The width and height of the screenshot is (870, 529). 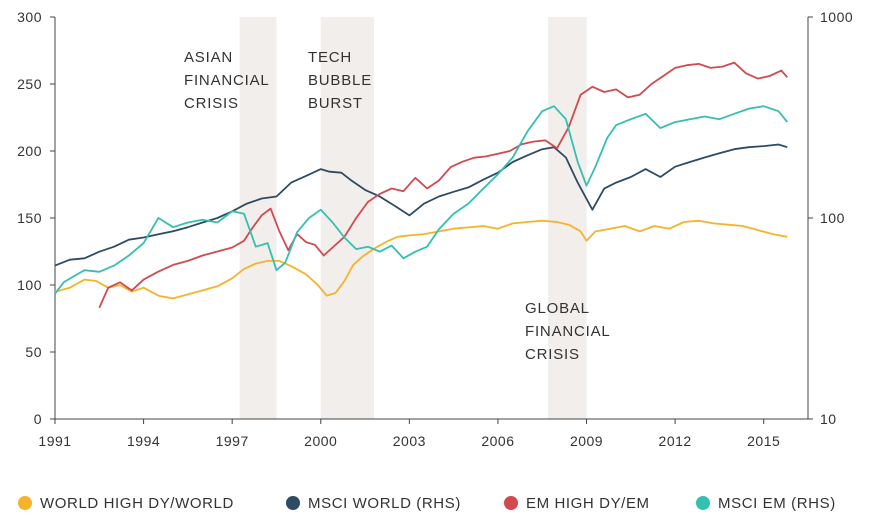 I want to click on annotation-label: GLOBAL, so click(x=557, y=308).